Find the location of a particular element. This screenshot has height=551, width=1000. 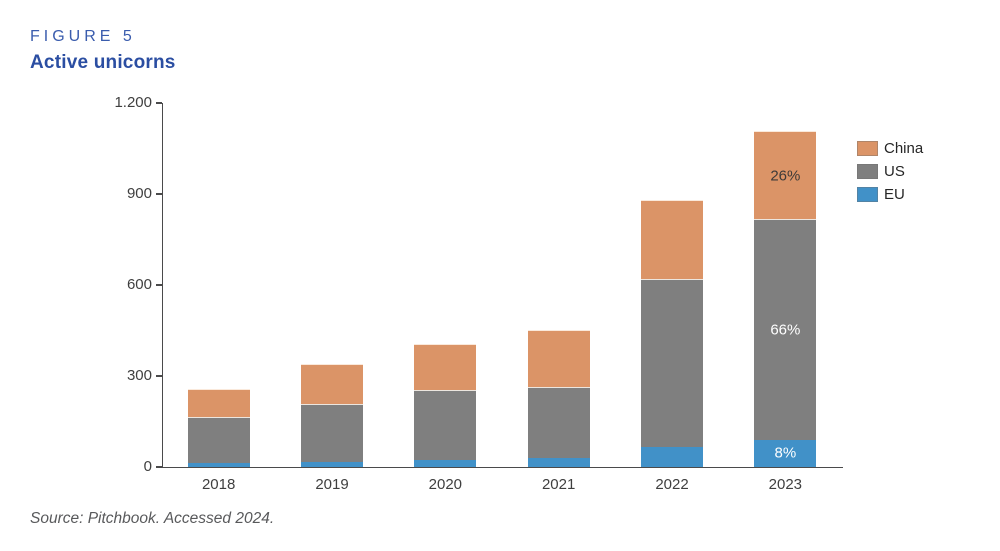

bar-stack-2019 is located at coordinates (332, 415).